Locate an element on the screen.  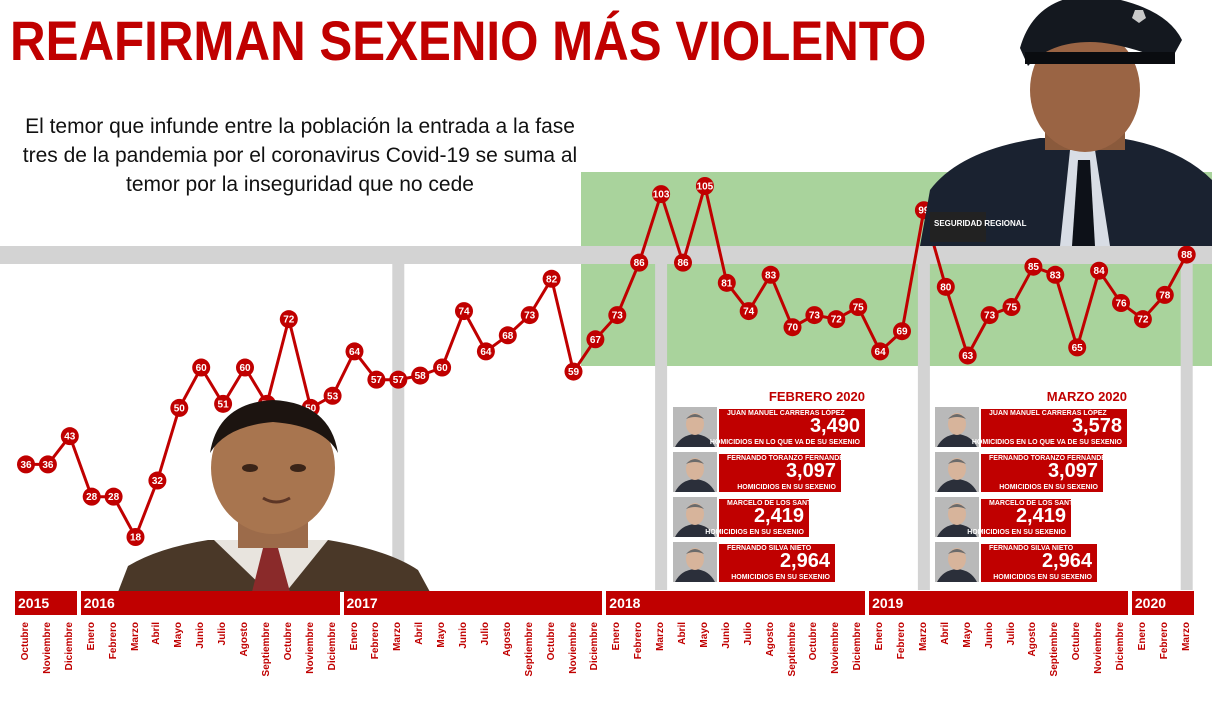
data-label: 68 is located at coordinates (508, 336).